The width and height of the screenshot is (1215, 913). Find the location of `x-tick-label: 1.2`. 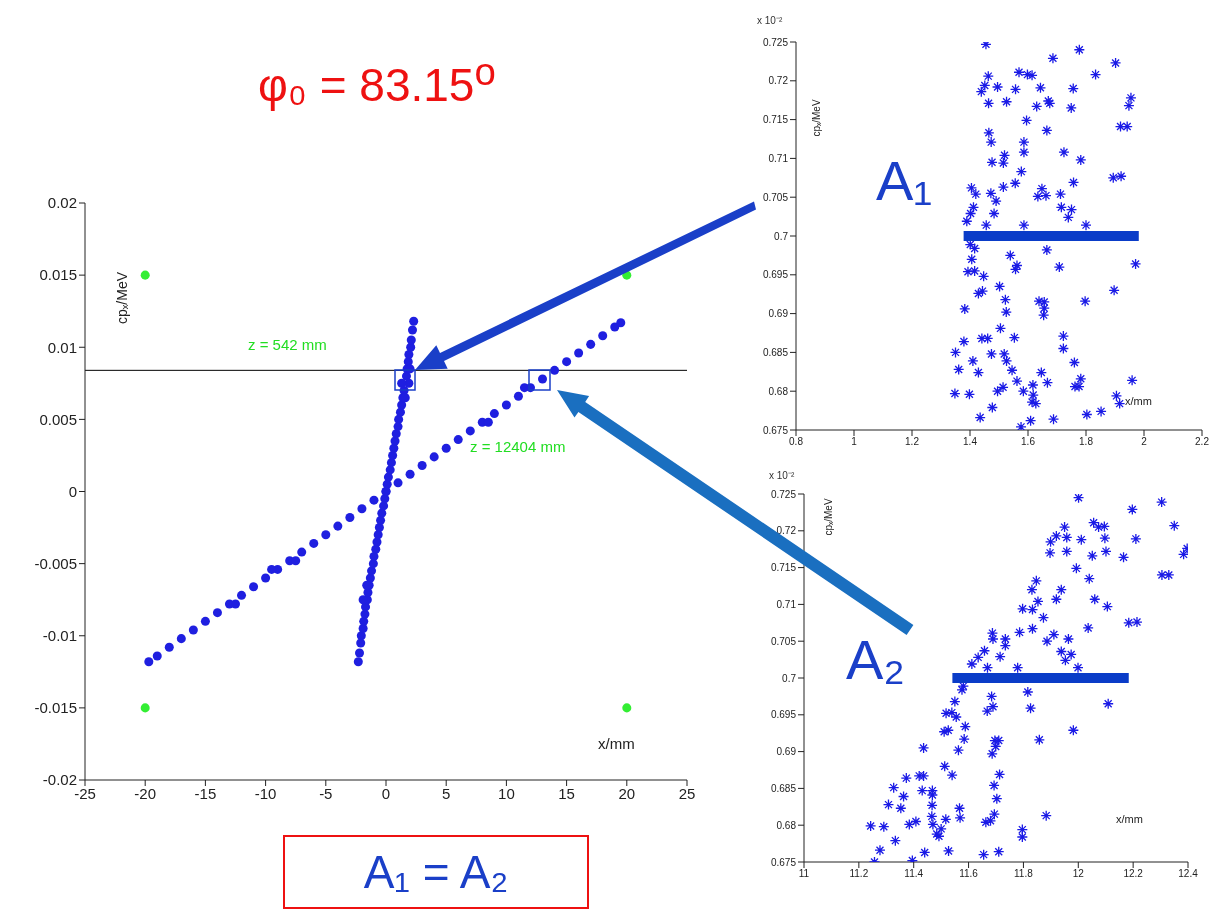

x-tick-label: 1.2 is located at coordinates (912, 442).